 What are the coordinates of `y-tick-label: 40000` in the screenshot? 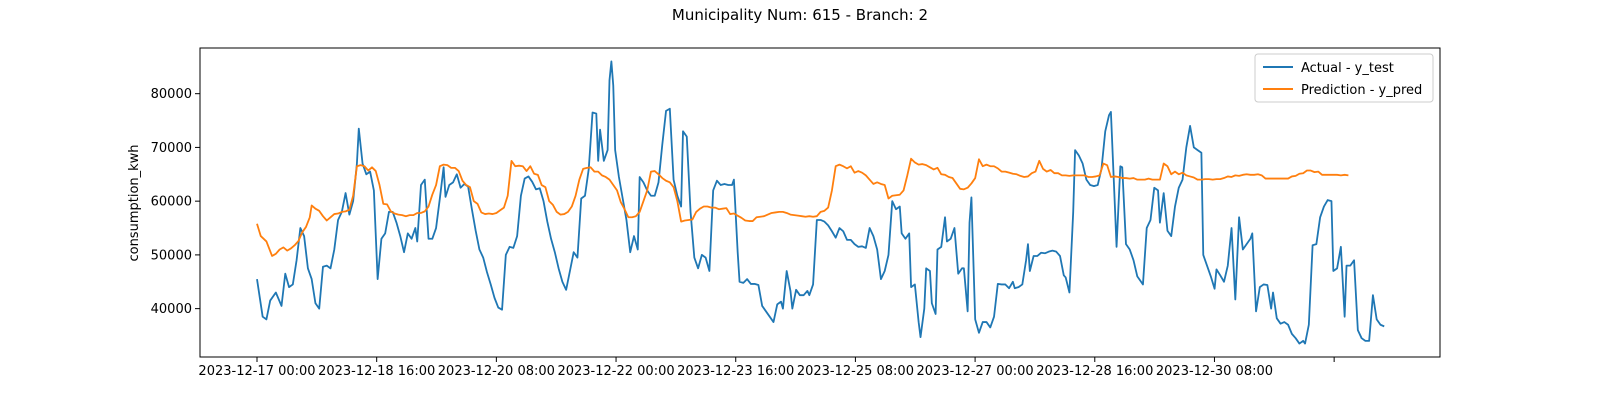 It's located at (171, 309).